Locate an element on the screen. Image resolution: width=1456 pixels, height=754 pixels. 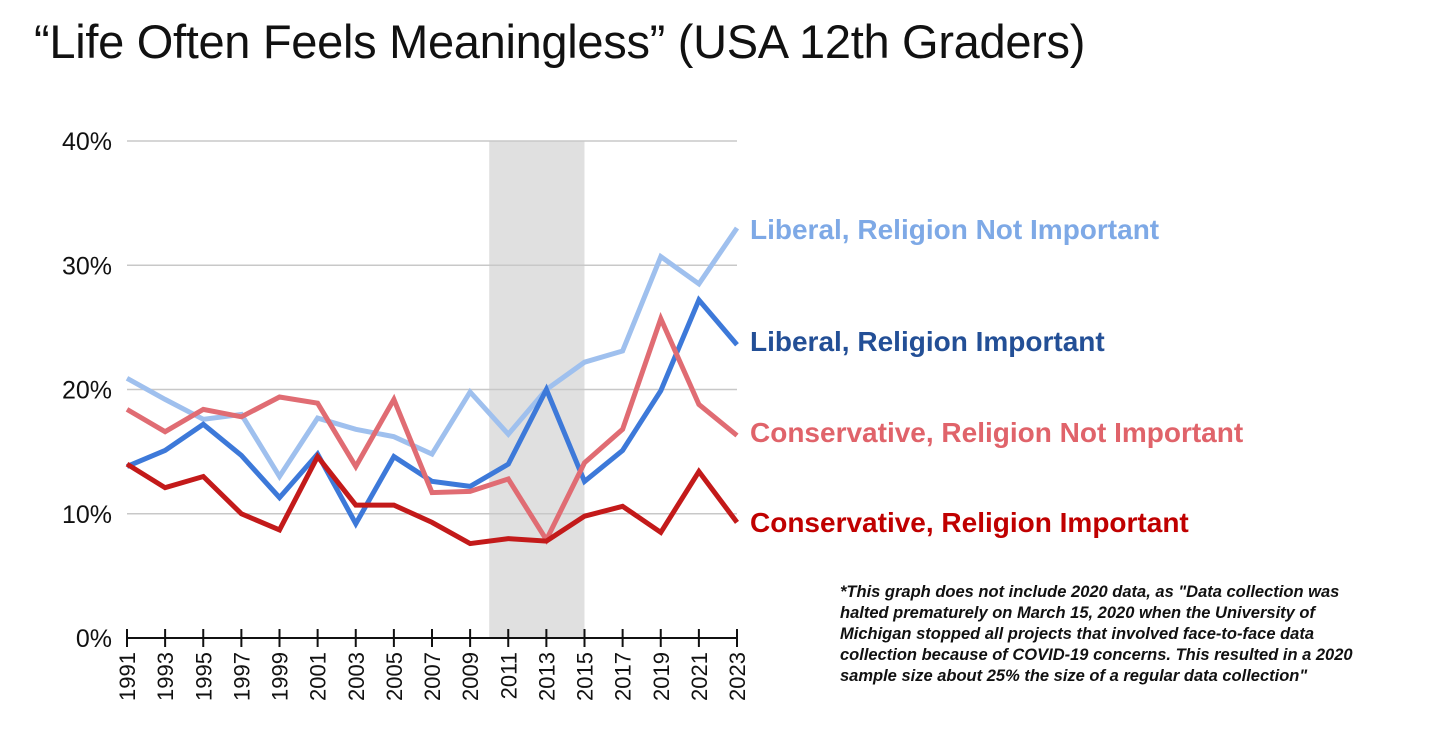
series-line-liberal-important is located at coordinates (432, 412).